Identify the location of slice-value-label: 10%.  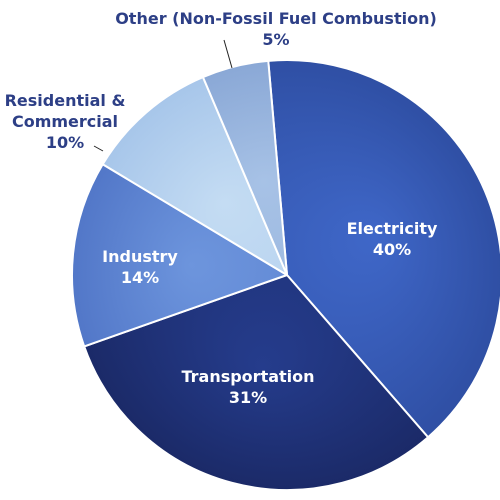
(65, 142).